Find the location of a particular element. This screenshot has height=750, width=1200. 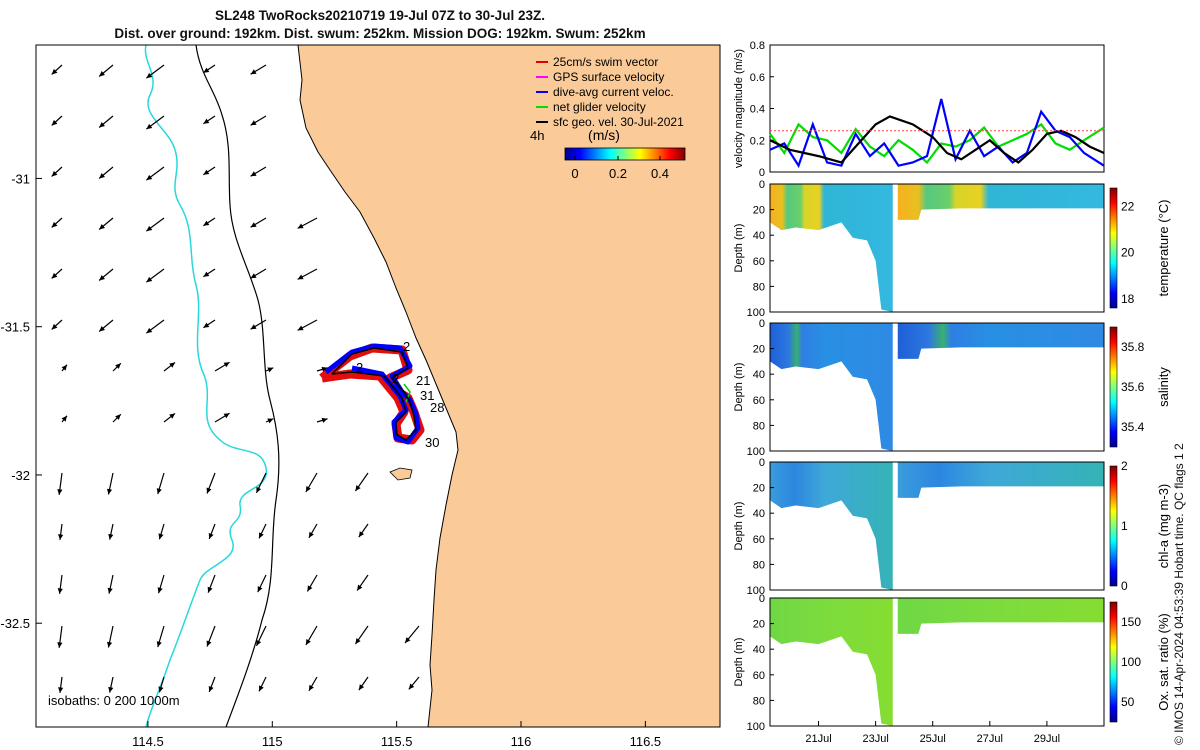

time-label: 4h is located at coordinates (537, 135).